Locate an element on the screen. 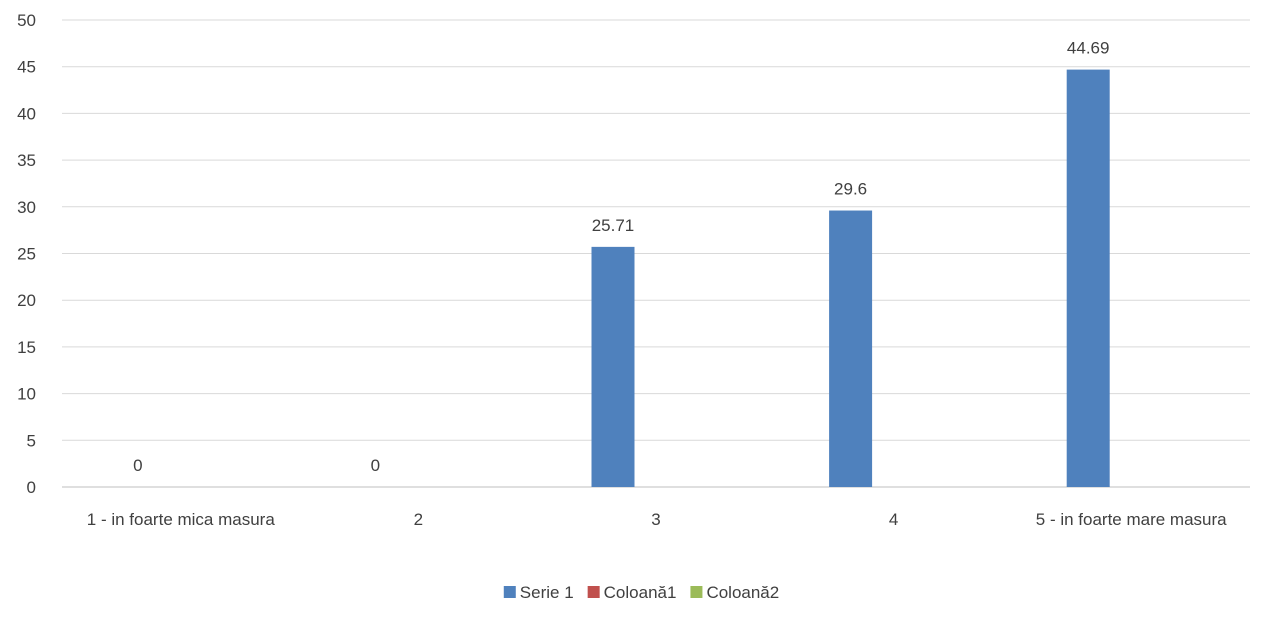 The image size is (1283, 618). x-tick-label: 1 - in foarte mica masura is located at coordinates (181, 519).